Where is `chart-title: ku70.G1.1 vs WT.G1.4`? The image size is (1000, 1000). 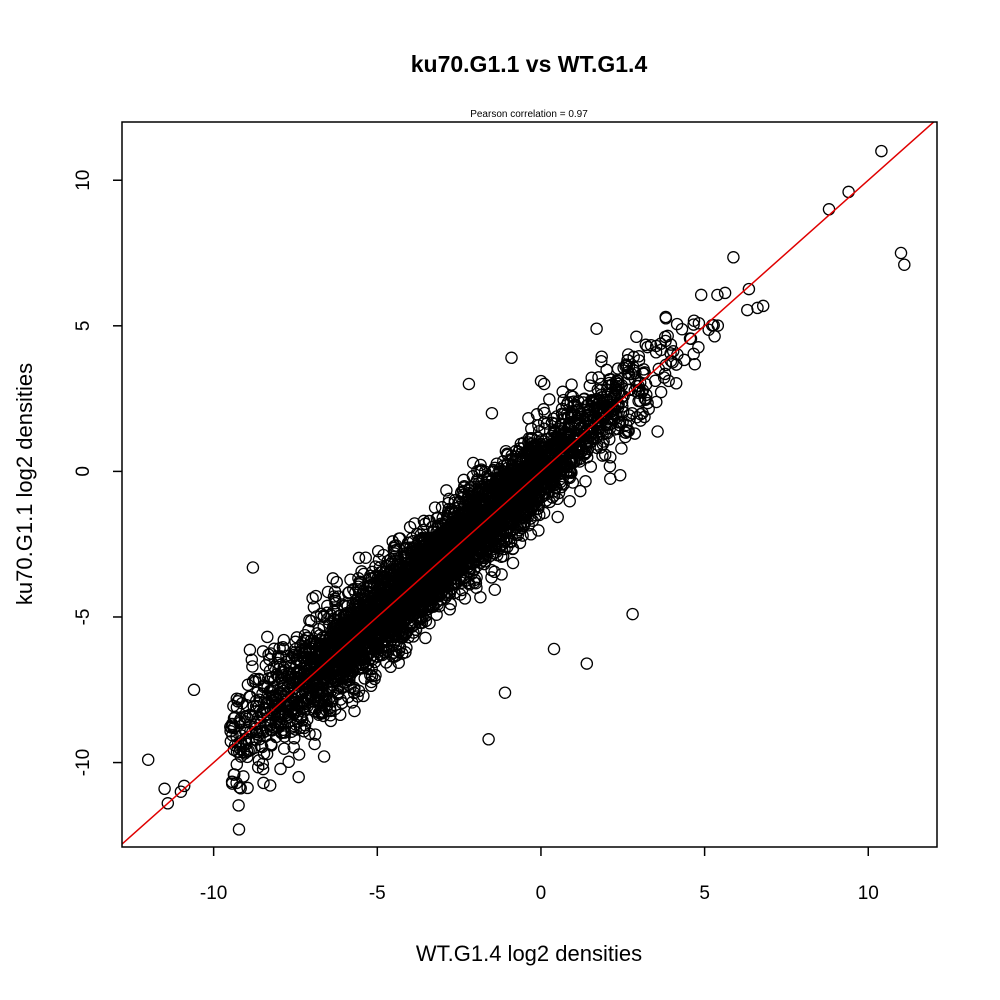 chart-title: ku70.G1.1 vs WT.G1.4 is located at coordinates (529, 64).